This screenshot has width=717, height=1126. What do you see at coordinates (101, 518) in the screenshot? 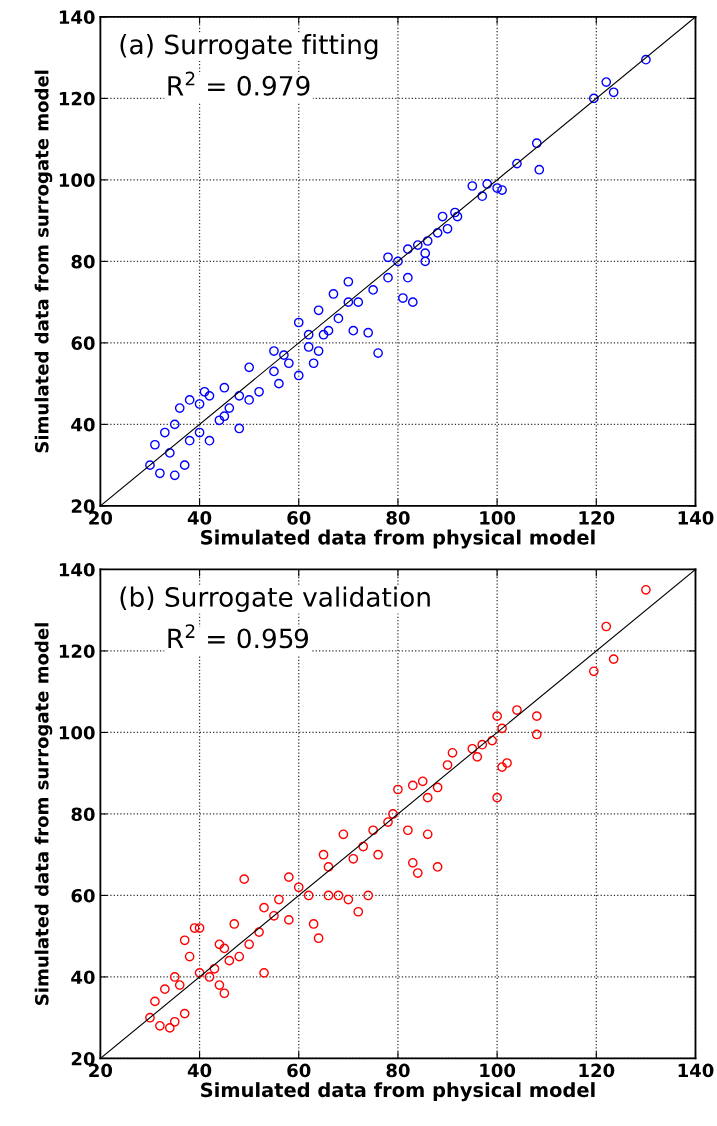
I see `x-tick-label: 20` at bounding box center [101, 518].